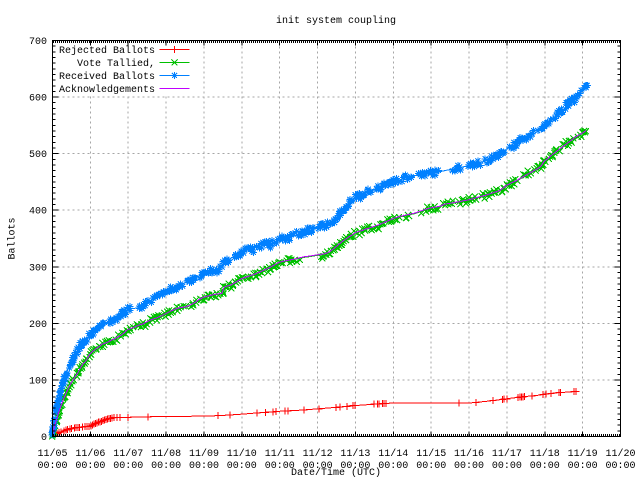 The height and width of the screenshot is (480, 640). Describe the element at coordinates (507, 454) in the screenshot. I see `svg-text: 11/17` at that location.